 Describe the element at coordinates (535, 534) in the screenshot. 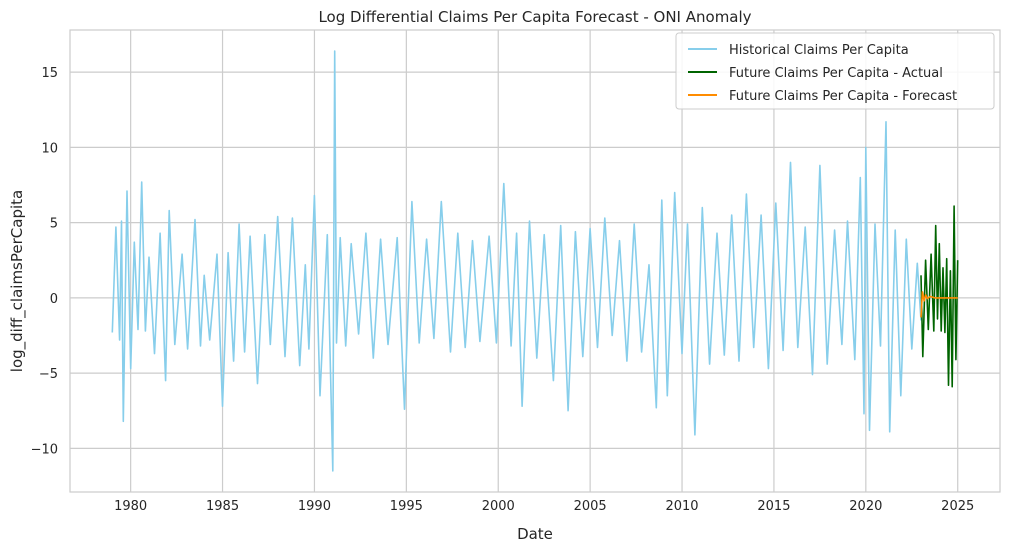

I see `x-axis-label: Date` at that location.